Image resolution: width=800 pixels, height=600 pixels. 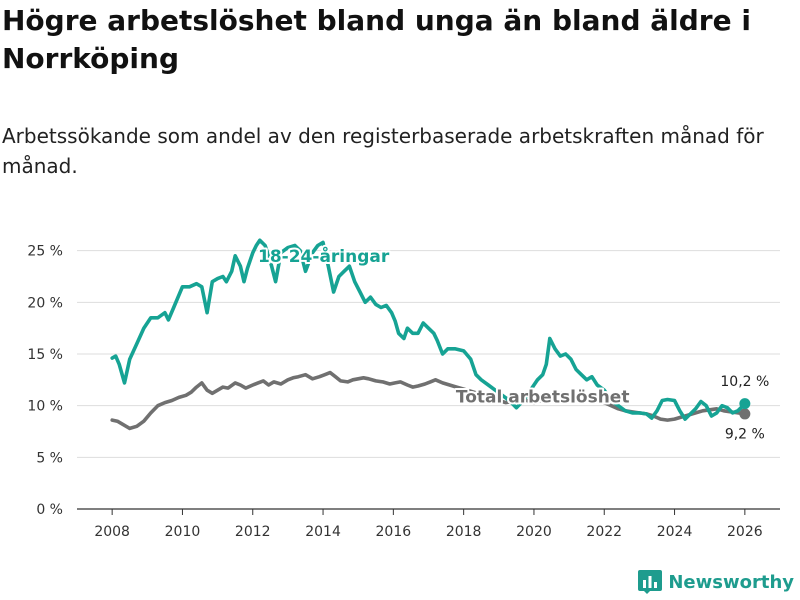 What do you see at coordinates (543, 398) in the screenshot?
I see `series-label-total: Total arbetslöshet` at bounding box center [543, 398].